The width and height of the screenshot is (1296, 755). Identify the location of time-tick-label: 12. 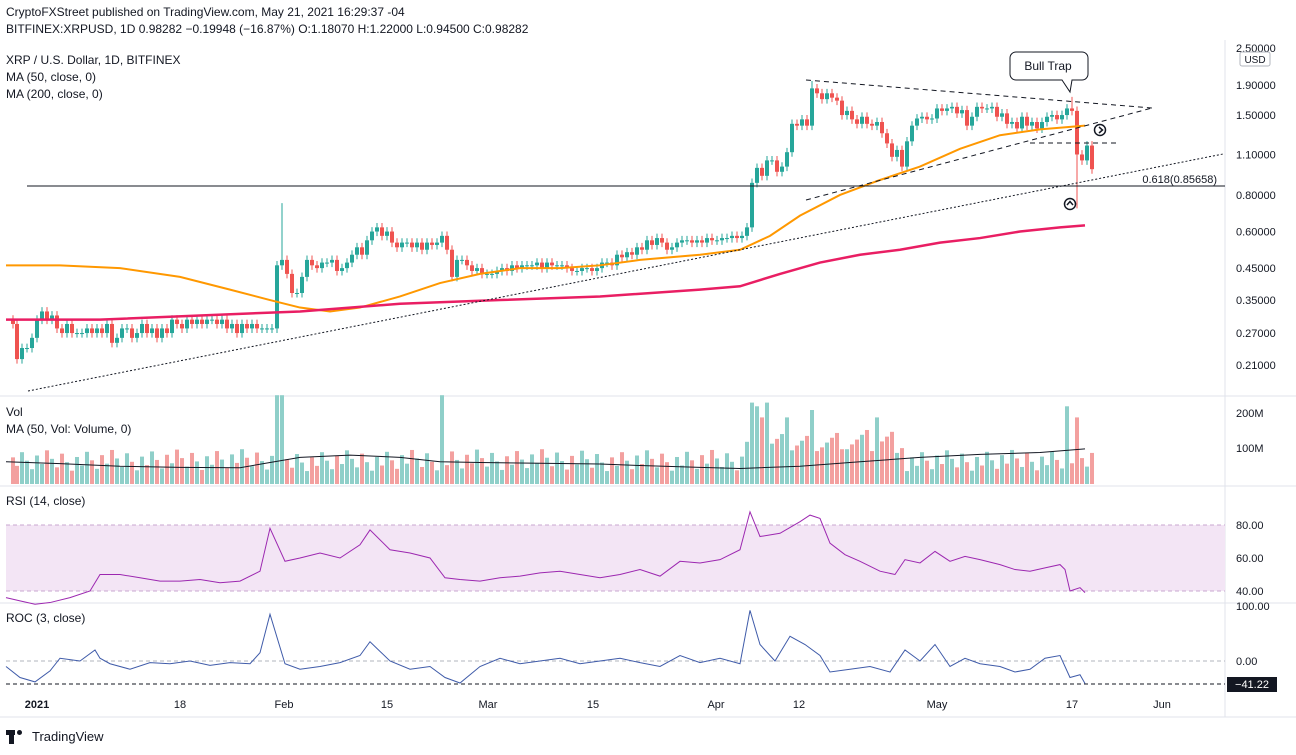
(799, 705).